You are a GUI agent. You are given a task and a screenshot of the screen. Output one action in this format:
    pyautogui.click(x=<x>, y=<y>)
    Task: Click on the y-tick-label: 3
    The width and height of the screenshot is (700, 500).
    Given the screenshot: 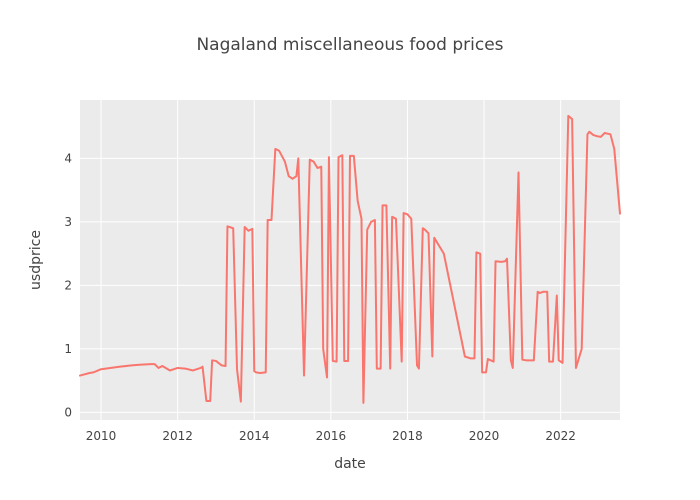 What is the action you would take?
    pyautogui.click(x=68, y=222)
    